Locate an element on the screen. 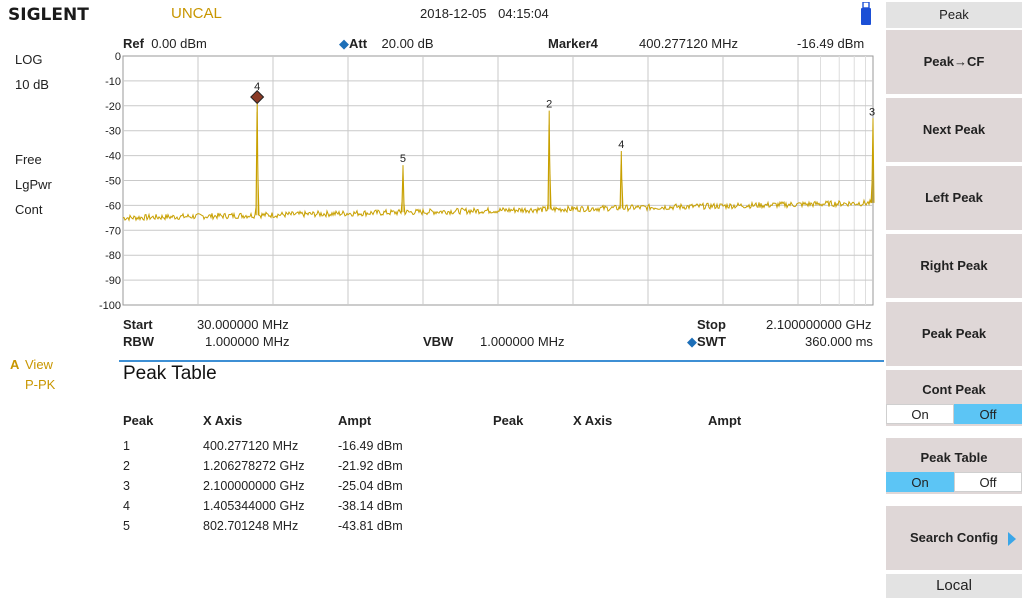  menu-title: Peak is located at coordinates (954, 15).